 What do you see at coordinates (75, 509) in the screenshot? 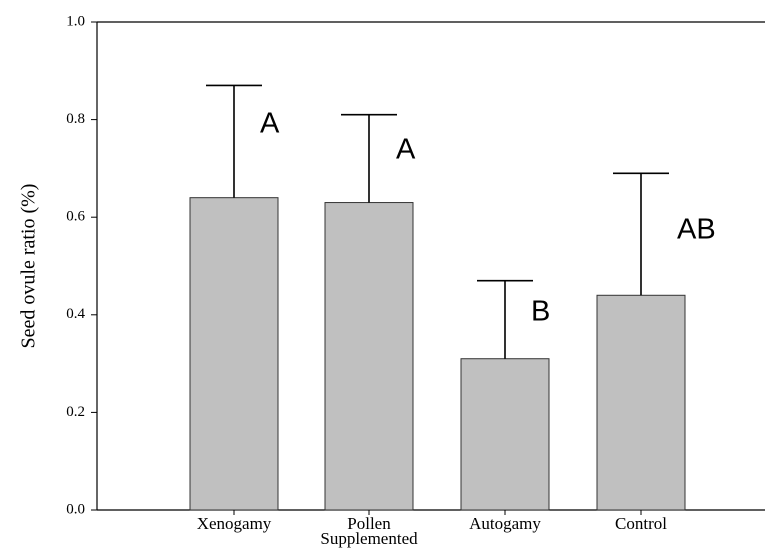
I see `y-tick-label: 0.0` at bounding box center [75, 509].